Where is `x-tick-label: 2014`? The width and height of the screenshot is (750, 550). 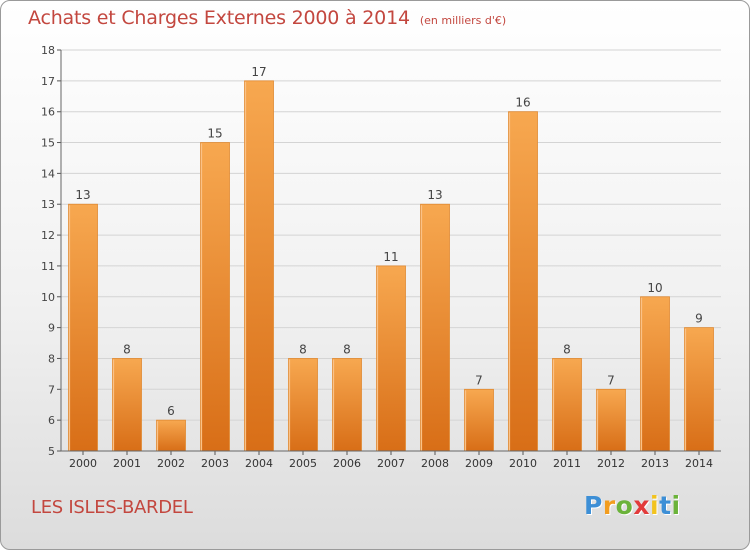 x-tick-label: 2014 is located at coordinates (699, 463).